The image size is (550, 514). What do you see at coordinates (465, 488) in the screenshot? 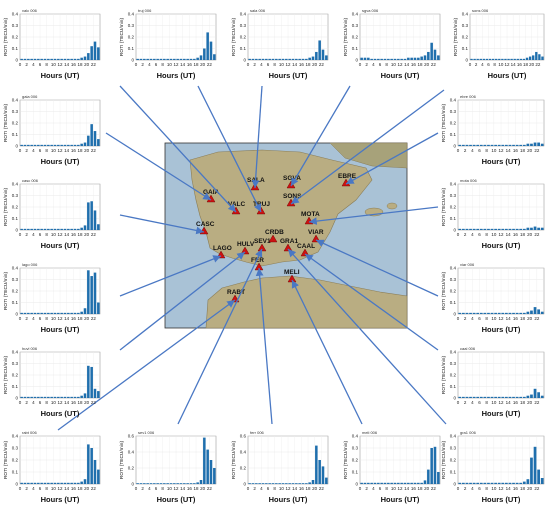
I see `x-tick-label: 2` at bounding box center [465, 488].